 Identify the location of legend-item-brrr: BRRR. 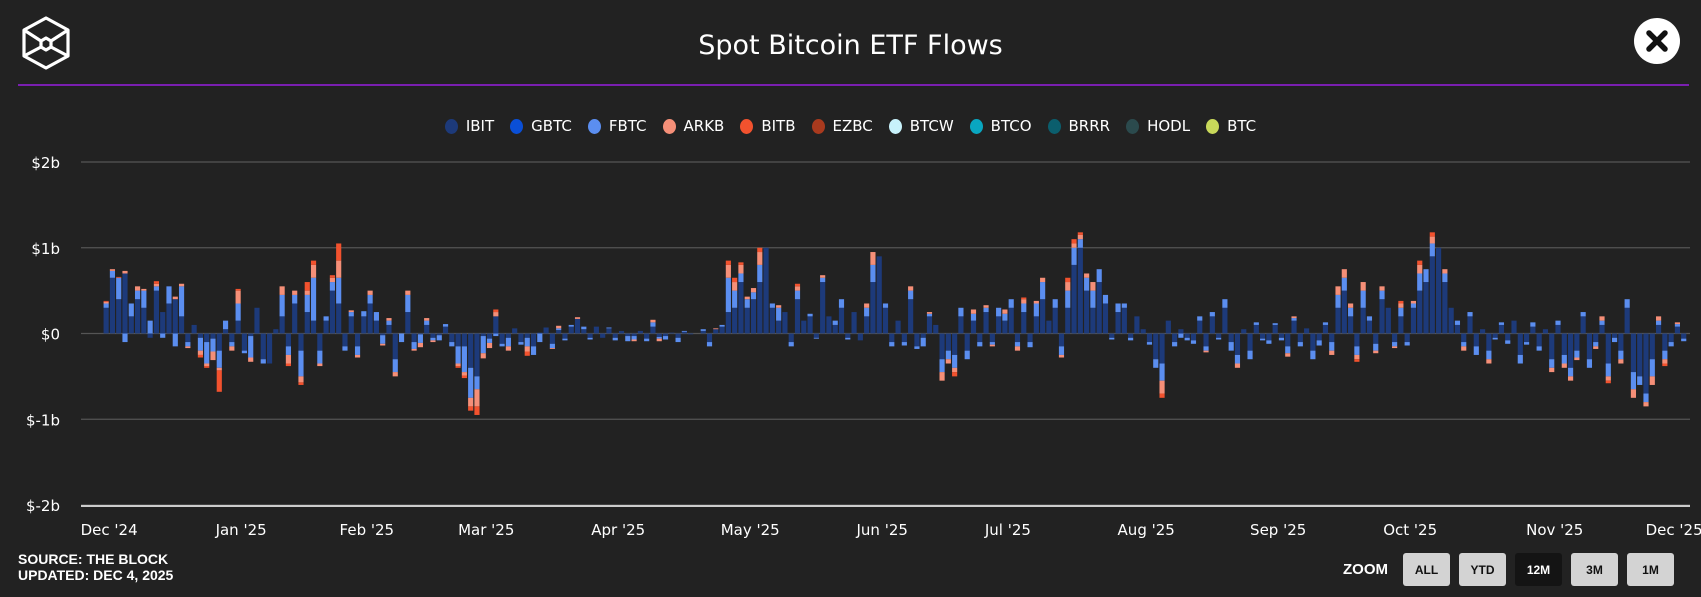
(1078, 126).